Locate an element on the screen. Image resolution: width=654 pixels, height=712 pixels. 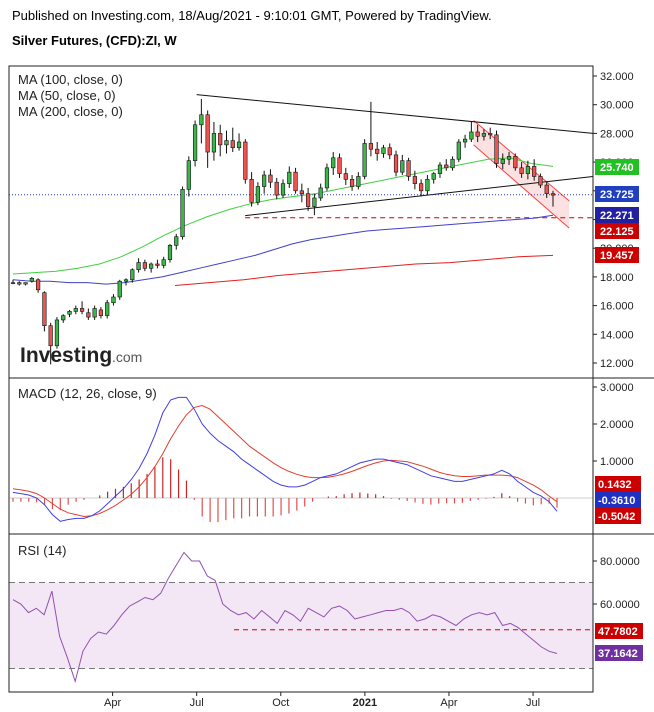
time-tick-label: Oct is located at coordinates (280, 703).